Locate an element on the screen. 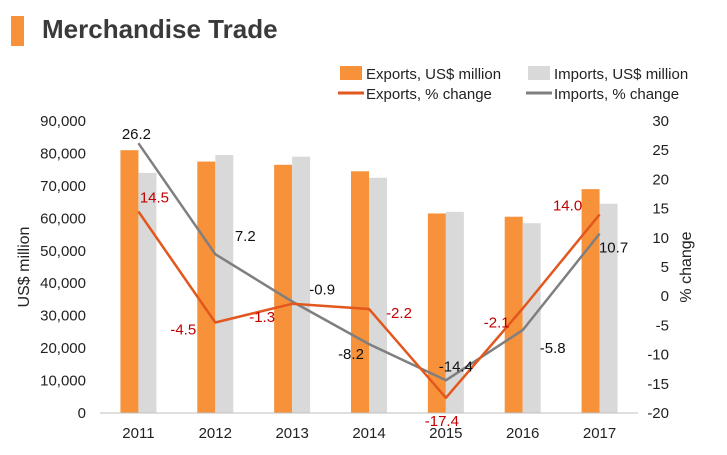 Image resolution: width=727 pixels, height=455 pixels. y2-tick-label: -20 is located at coordinates (658, 413).